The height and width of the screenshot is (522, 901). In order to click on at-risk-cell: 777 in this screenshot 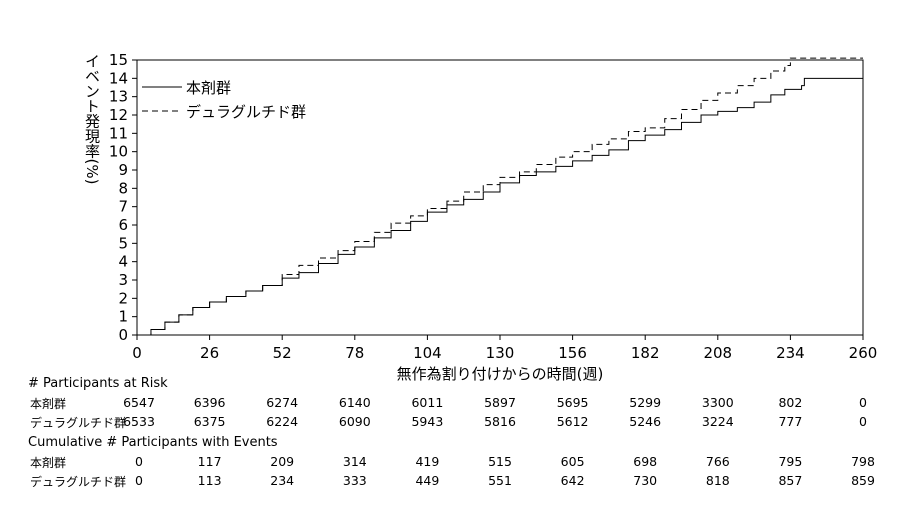, I will do `click(790, 421)`.